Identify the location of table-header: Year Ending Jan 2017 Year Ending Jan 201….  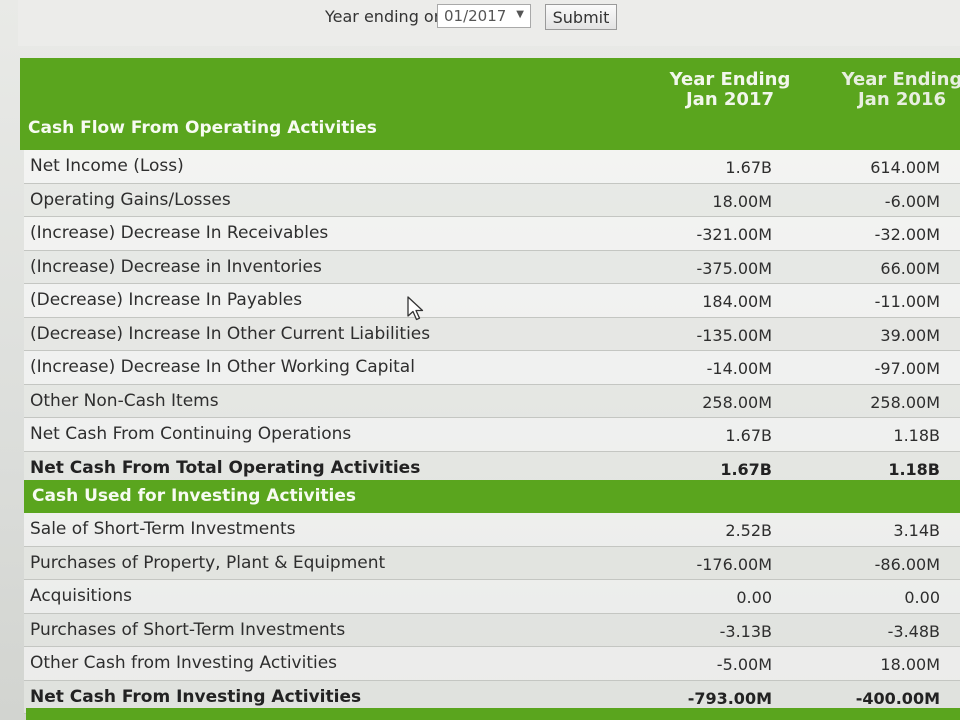
(490, 104).